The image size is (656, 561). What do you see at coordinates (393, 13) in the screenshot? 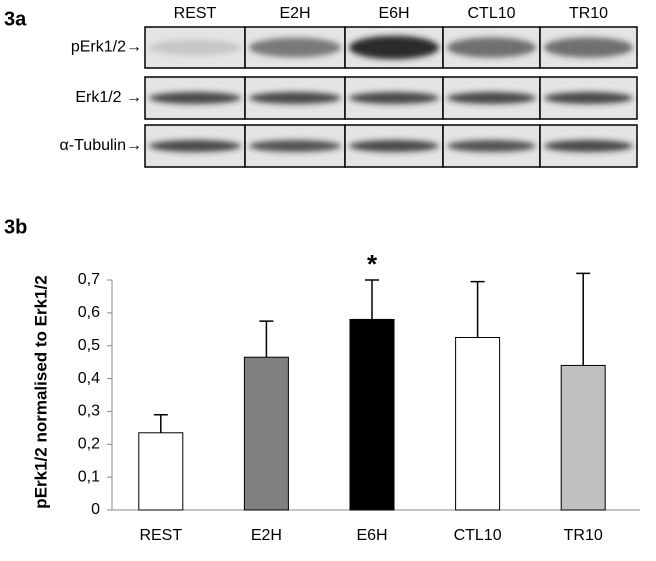
I see `lane-label: E6H` at bounding box center [393, 13].